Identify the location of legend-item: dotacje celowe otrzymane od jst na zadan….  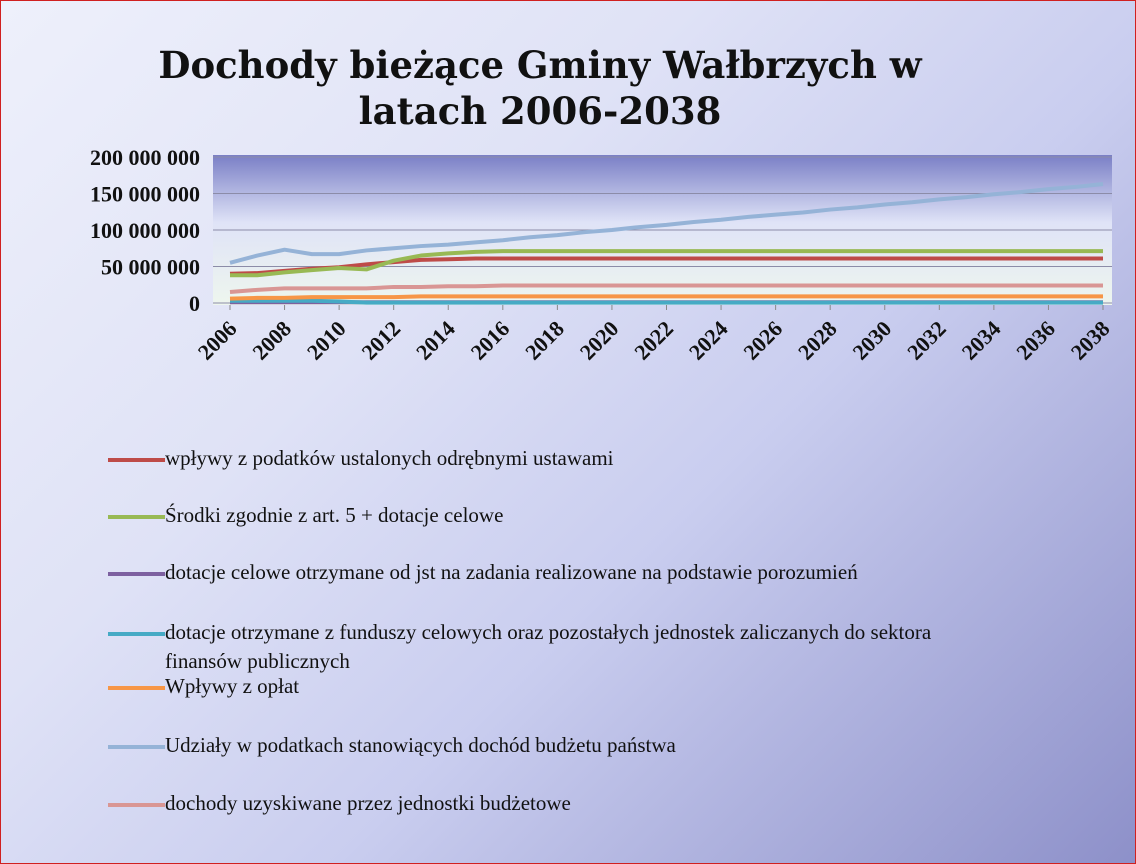
(546, 572).